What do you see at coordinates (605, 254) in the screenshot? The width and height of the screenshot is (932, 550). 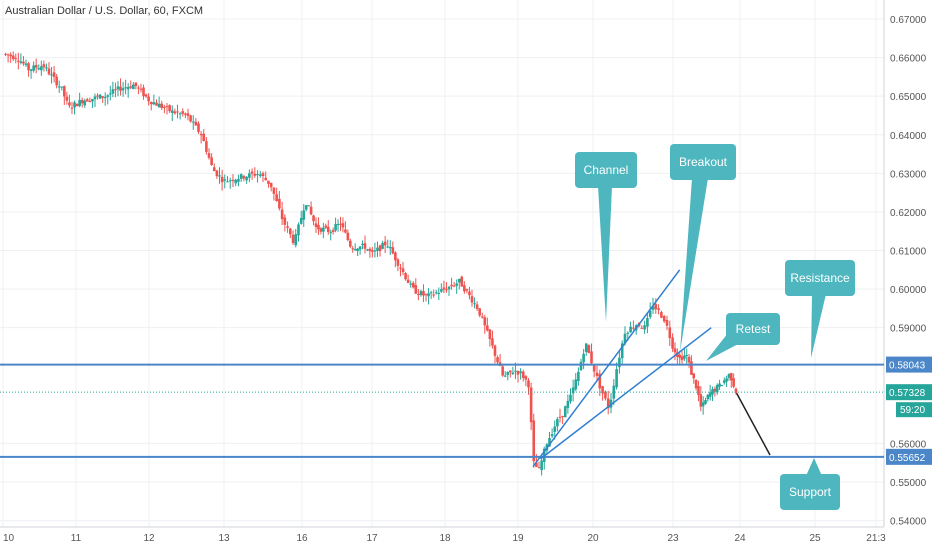 I see `callout-pointer` at bounding box center [605, 254].